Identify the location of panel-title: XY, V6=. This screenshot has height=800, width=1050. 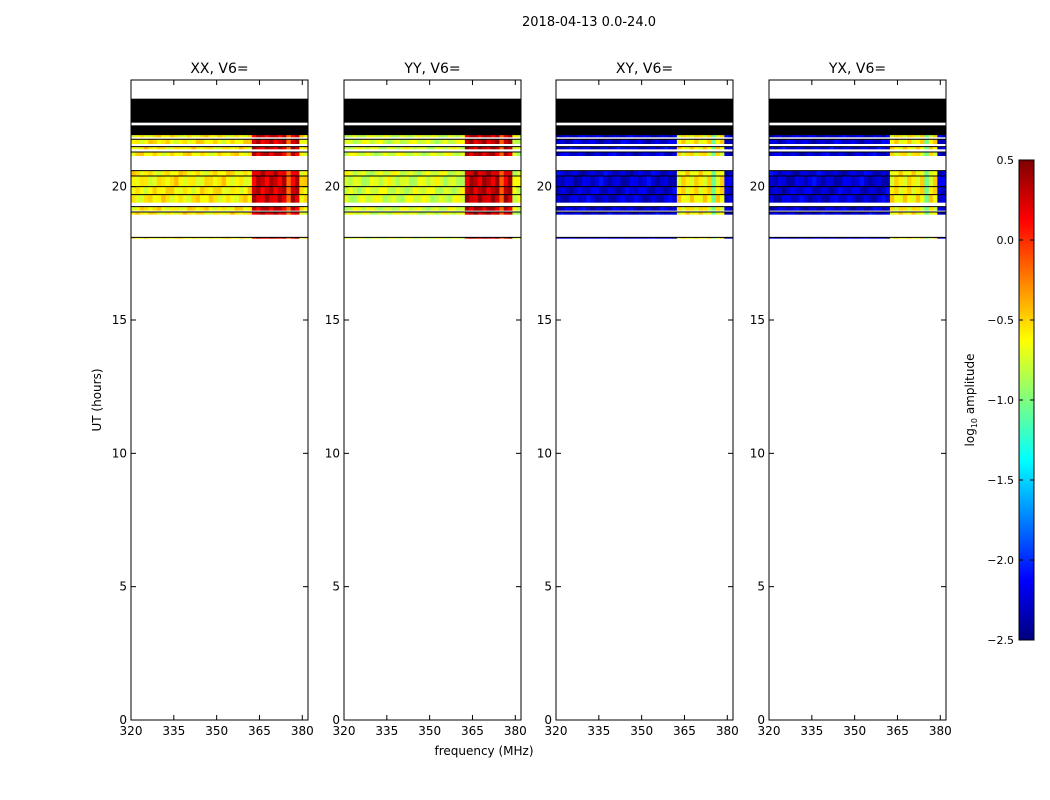
(644, 69).